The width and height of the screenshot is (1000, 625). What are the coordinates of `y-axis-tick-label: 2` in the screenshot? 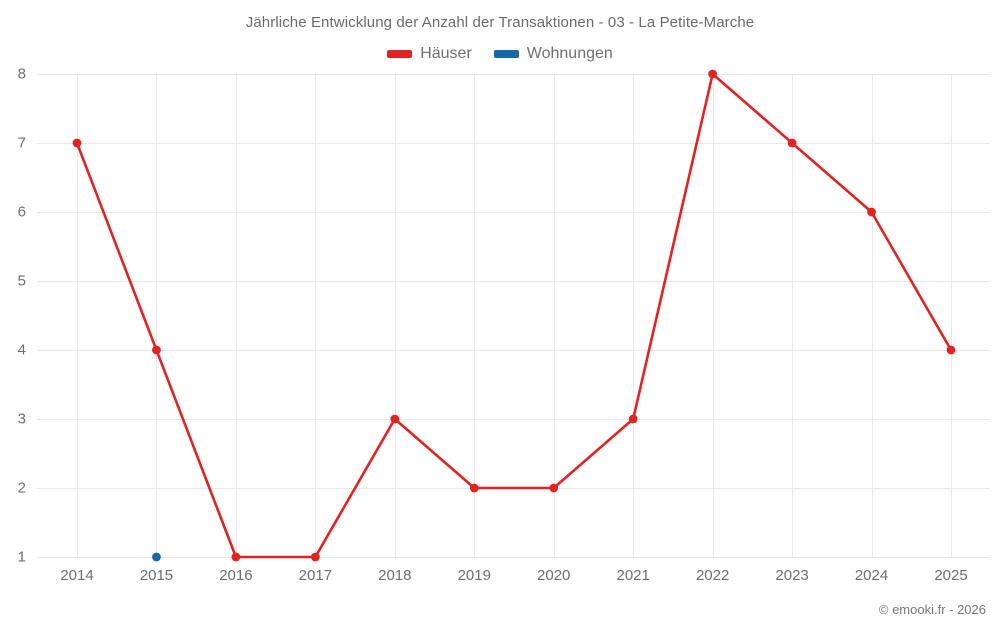 It's located at (21, 488).